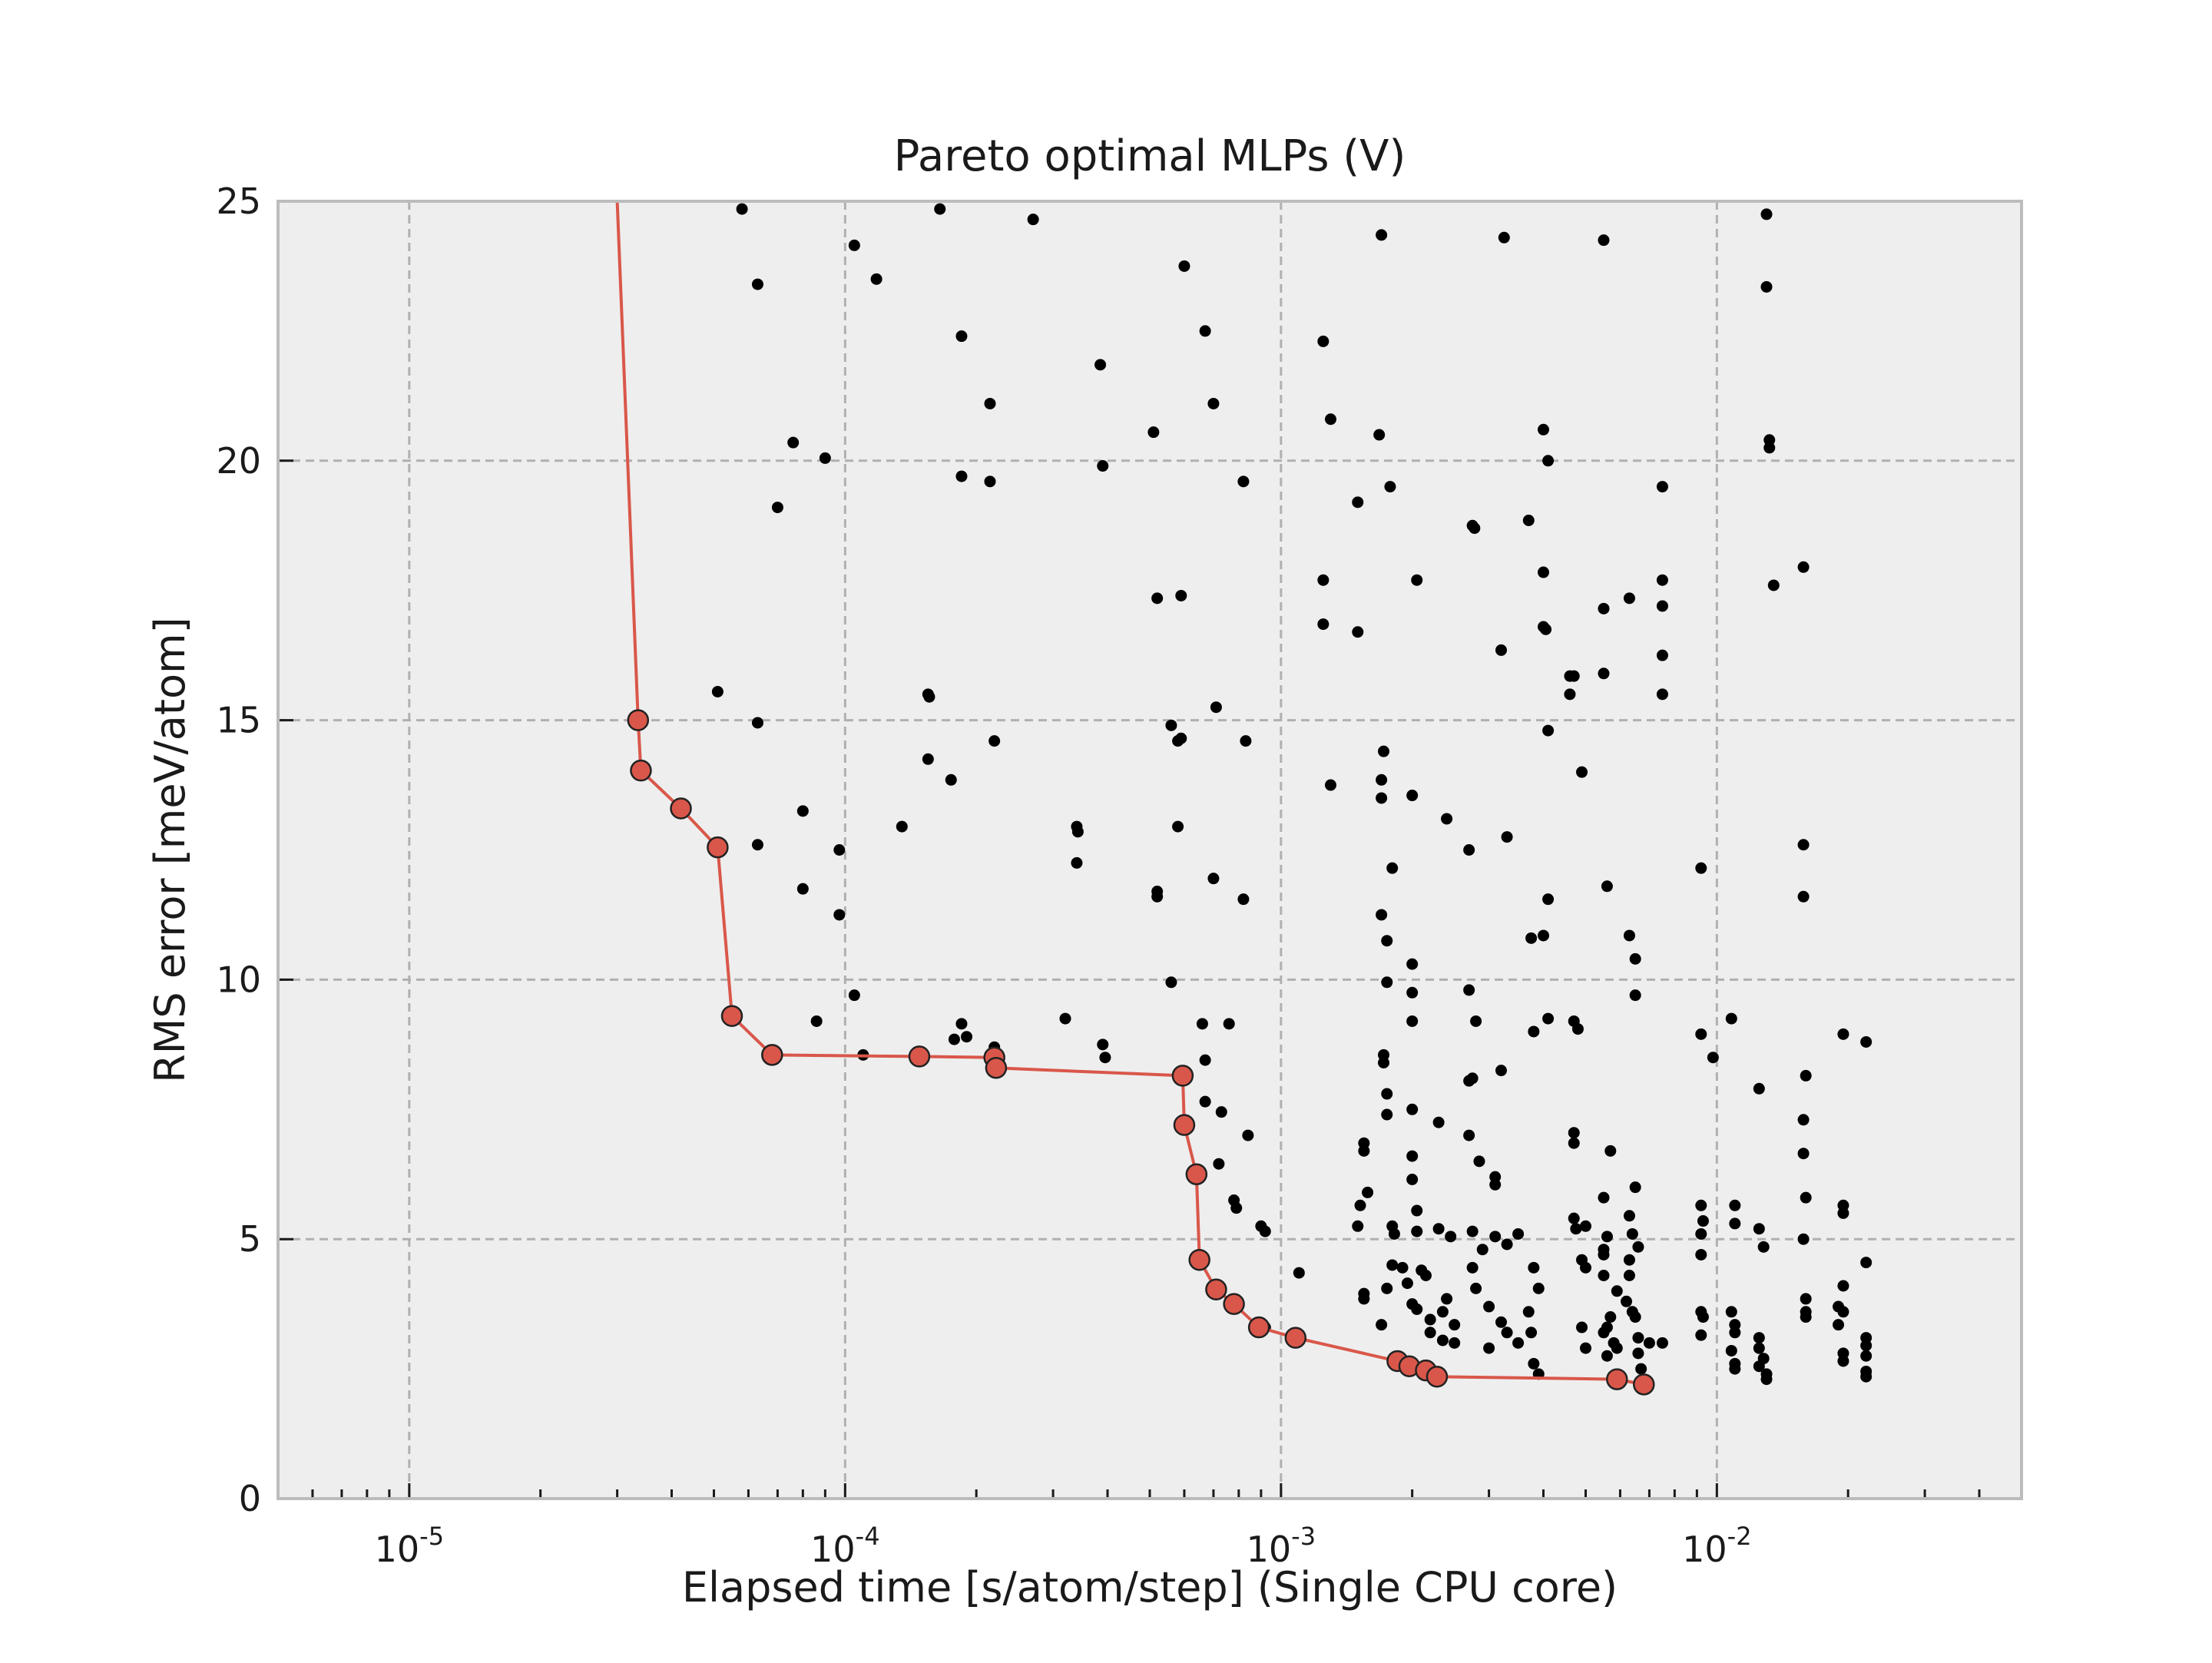 The height and width of the screenshot is (1663, 2212). What do you see at coordinates (239, 850) in the screenshot?
I see `y-tick-labels: 0 5 10 15 20 25` at bounding box center [239, 850].